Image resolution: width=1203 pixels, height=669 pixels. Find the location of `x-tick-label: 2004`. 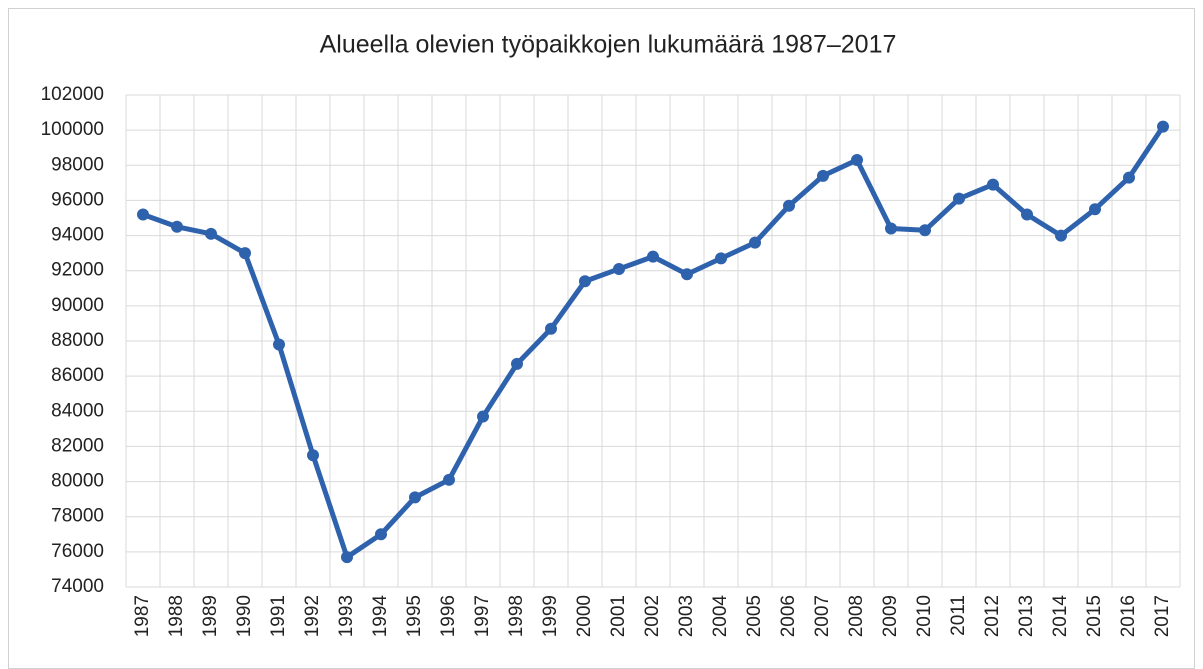

x-tick-label: 2004 is located at coordinates (720, 616).